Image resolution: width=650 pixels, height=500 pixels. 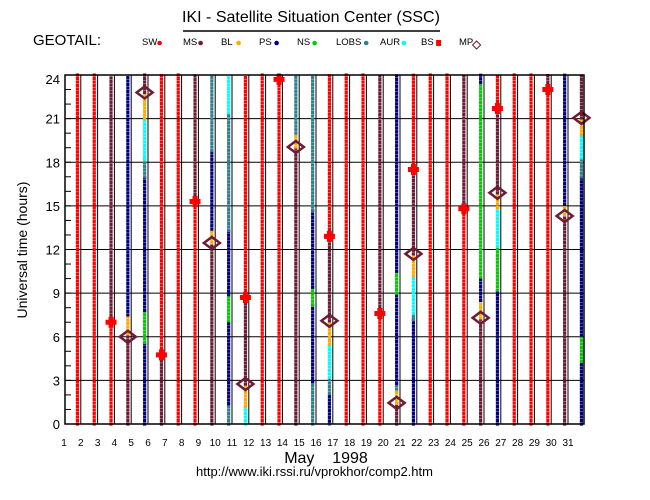 What do you see at coordinates (232, 443) in the screenshot?
I see `x-tick-label: 11` at bounding box center [232, 443].